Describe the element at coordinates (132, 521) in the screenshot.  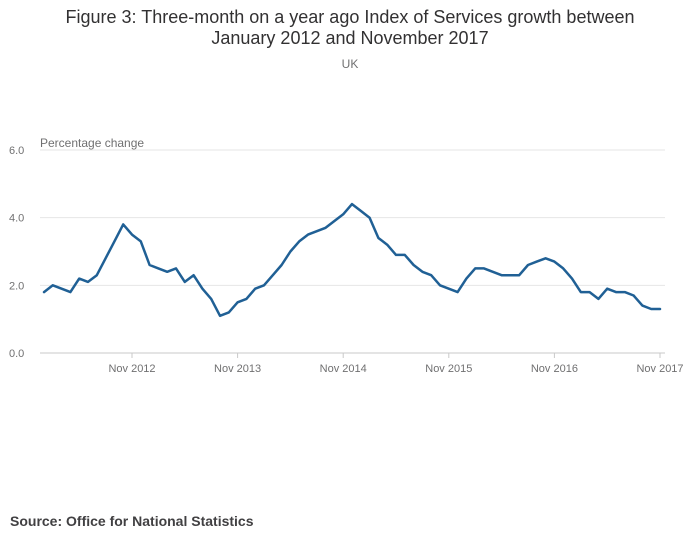
I see `source-note: Source: Office for National Statistics` at that location.